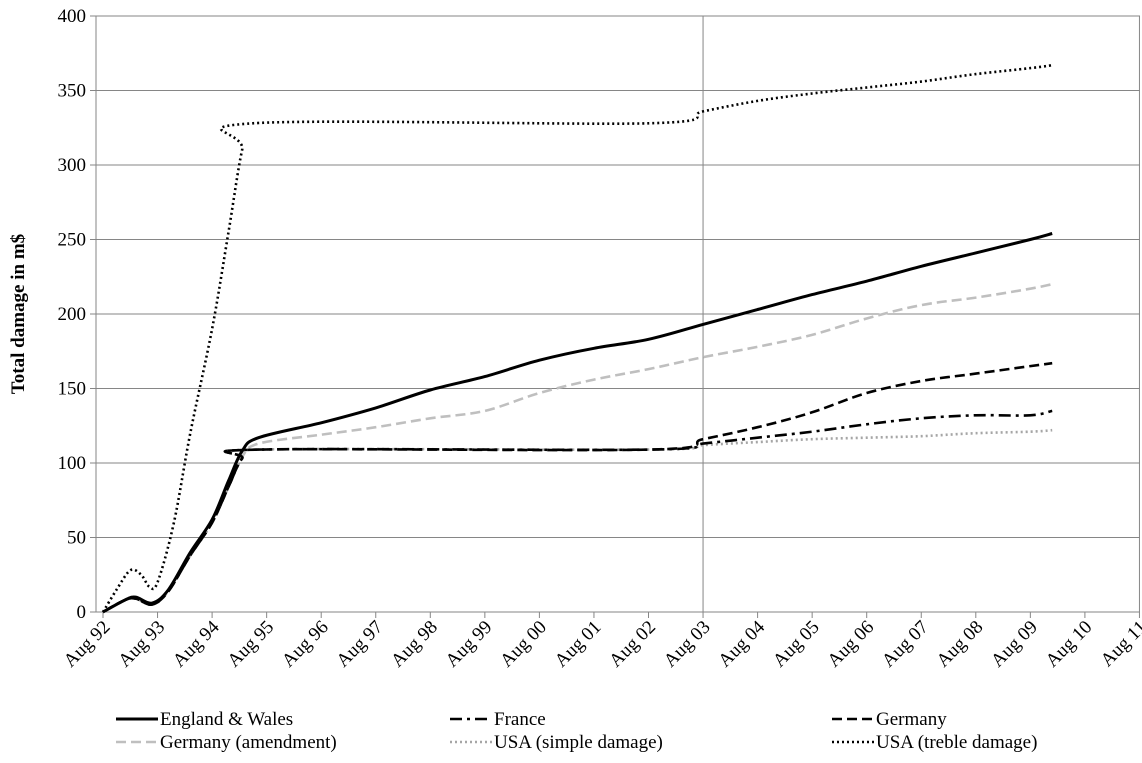  Describe the element at coordinates (1119, 644) in the screenshot. I see `x-tick-label: Aug 11` at that location.